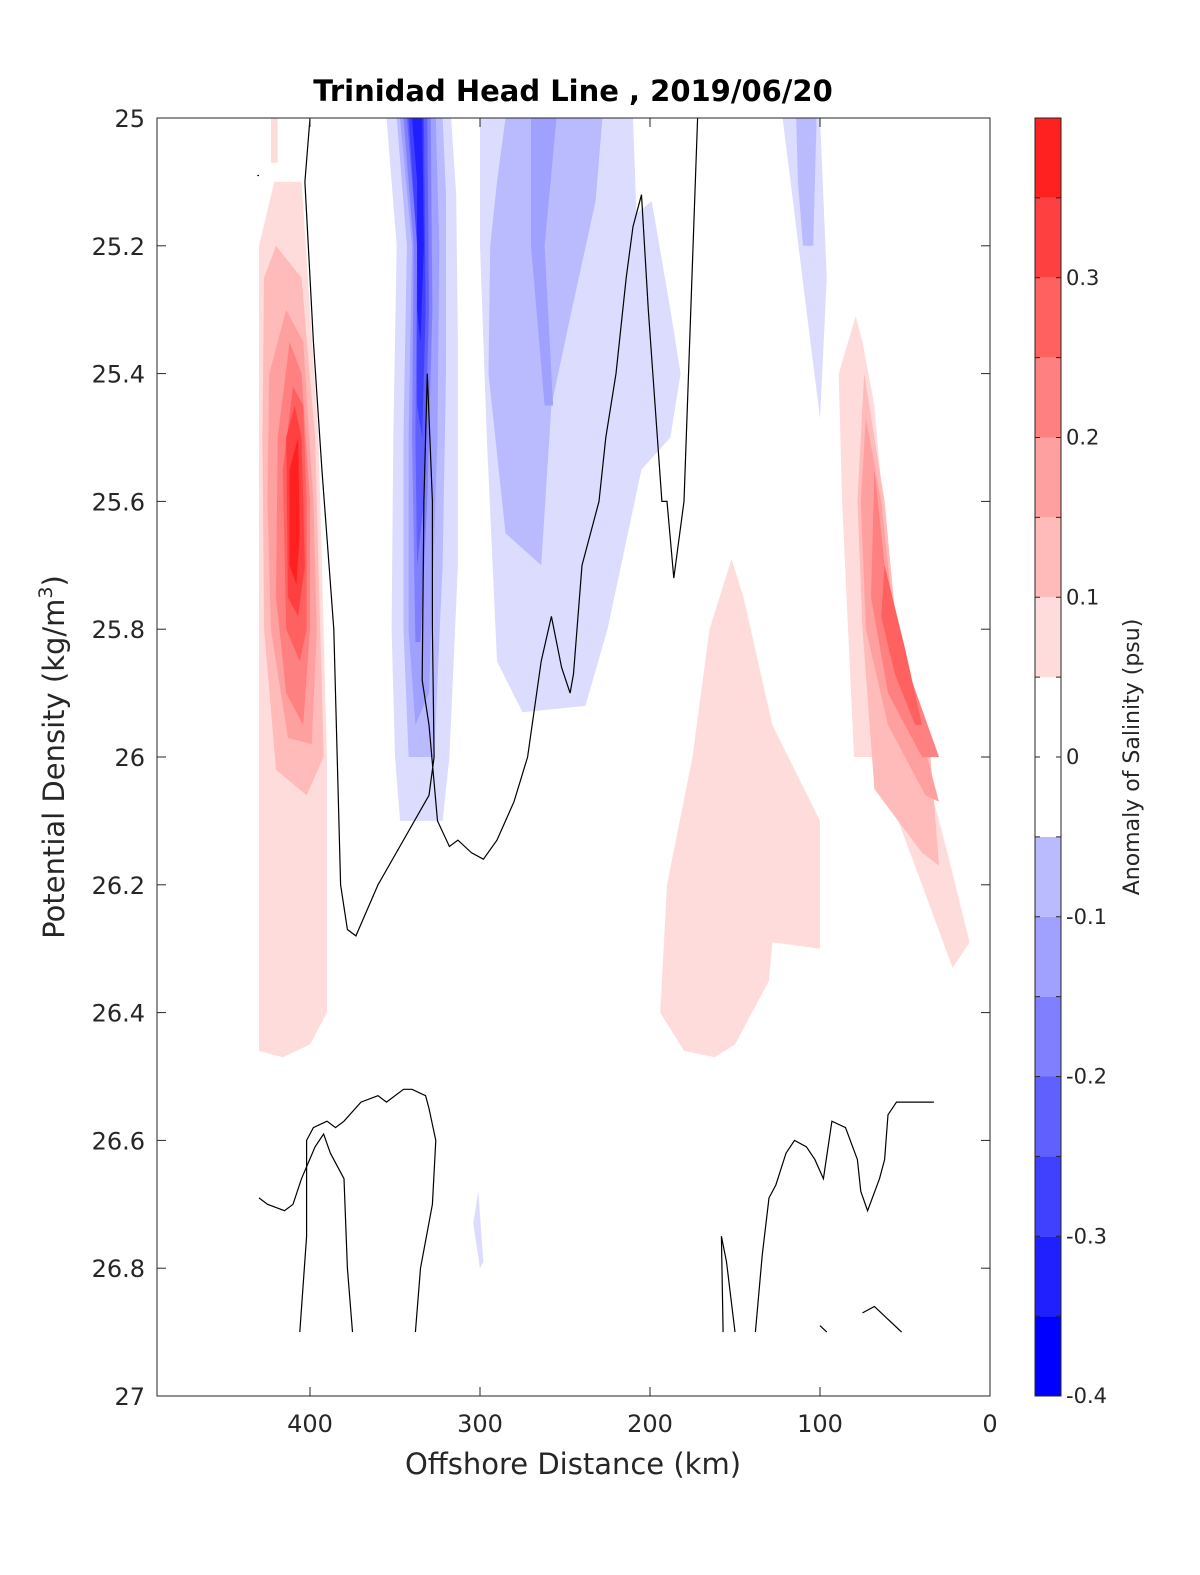 The image size is (1200, 1575). What do you see at coordinates (1082, 438) in the screenshot?
I see `colorbar-tick-label: 0.2` at bounding box center [1082, 438].